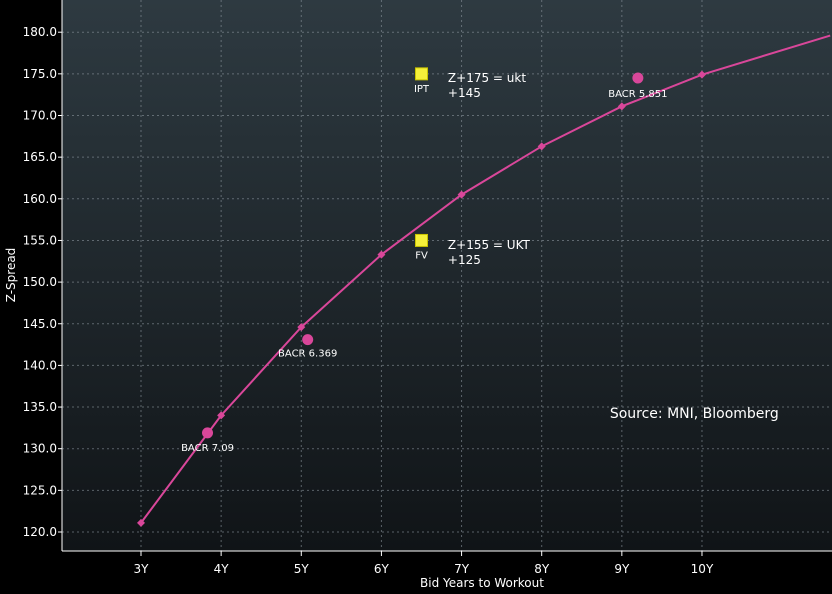  What do you see at coordinates (40, 240) in the screenshot?
I see `y-tick-label: 155.0` at bounding box center [40, 240].